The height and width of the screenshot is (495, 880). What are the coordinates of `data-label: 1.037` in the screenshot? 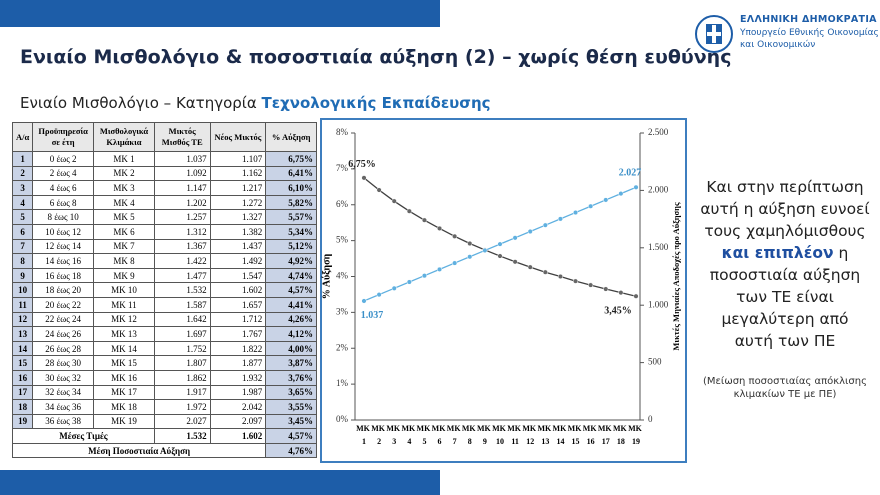 It's located at (372, 315).